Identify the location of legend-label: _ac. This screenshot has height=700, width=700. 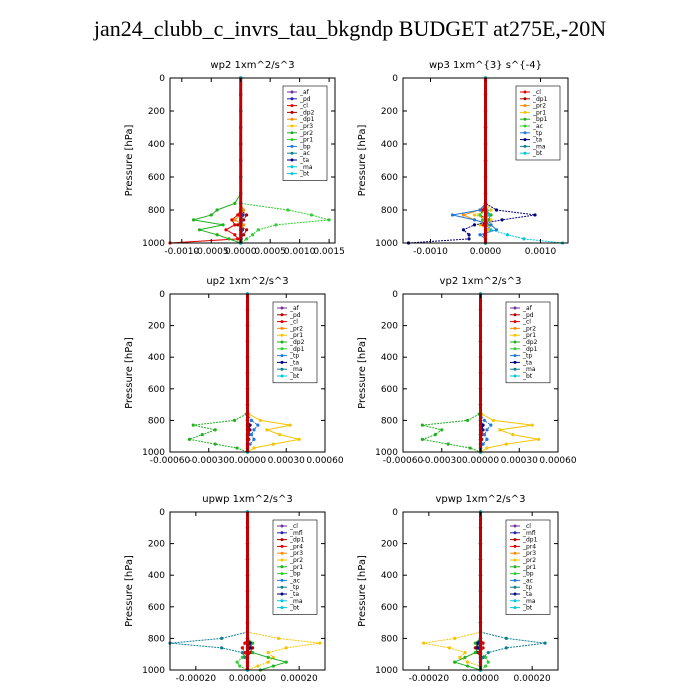
(537, 126).